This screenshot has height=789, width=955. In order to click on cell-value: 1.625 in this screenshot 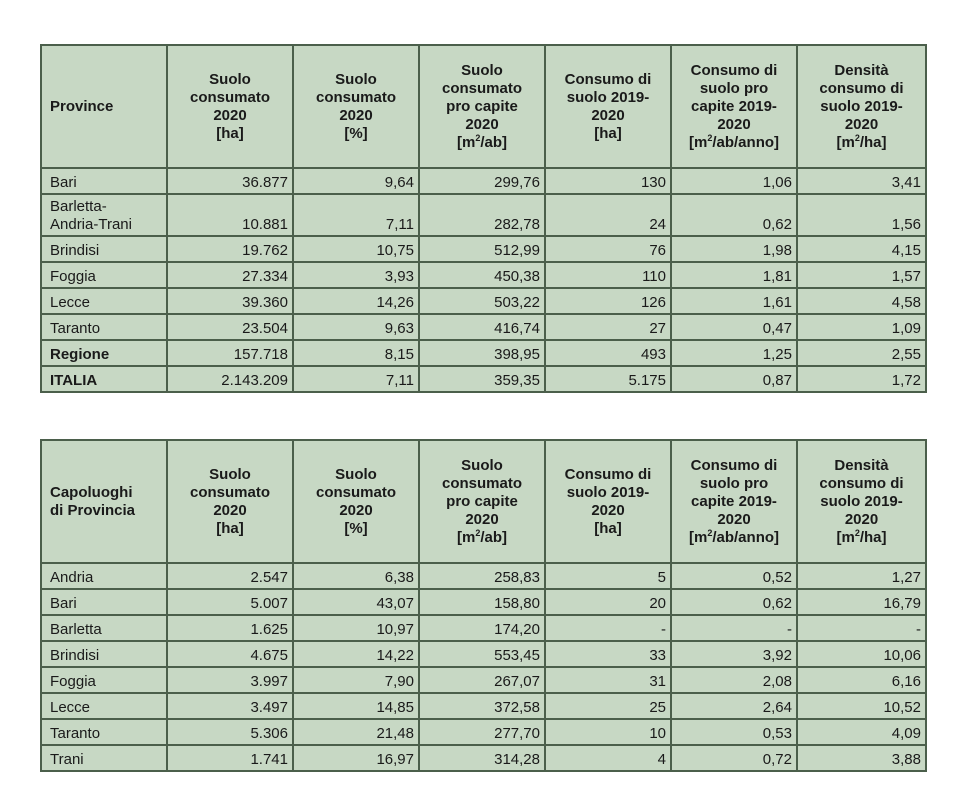, I will do `click(230, 628)`.